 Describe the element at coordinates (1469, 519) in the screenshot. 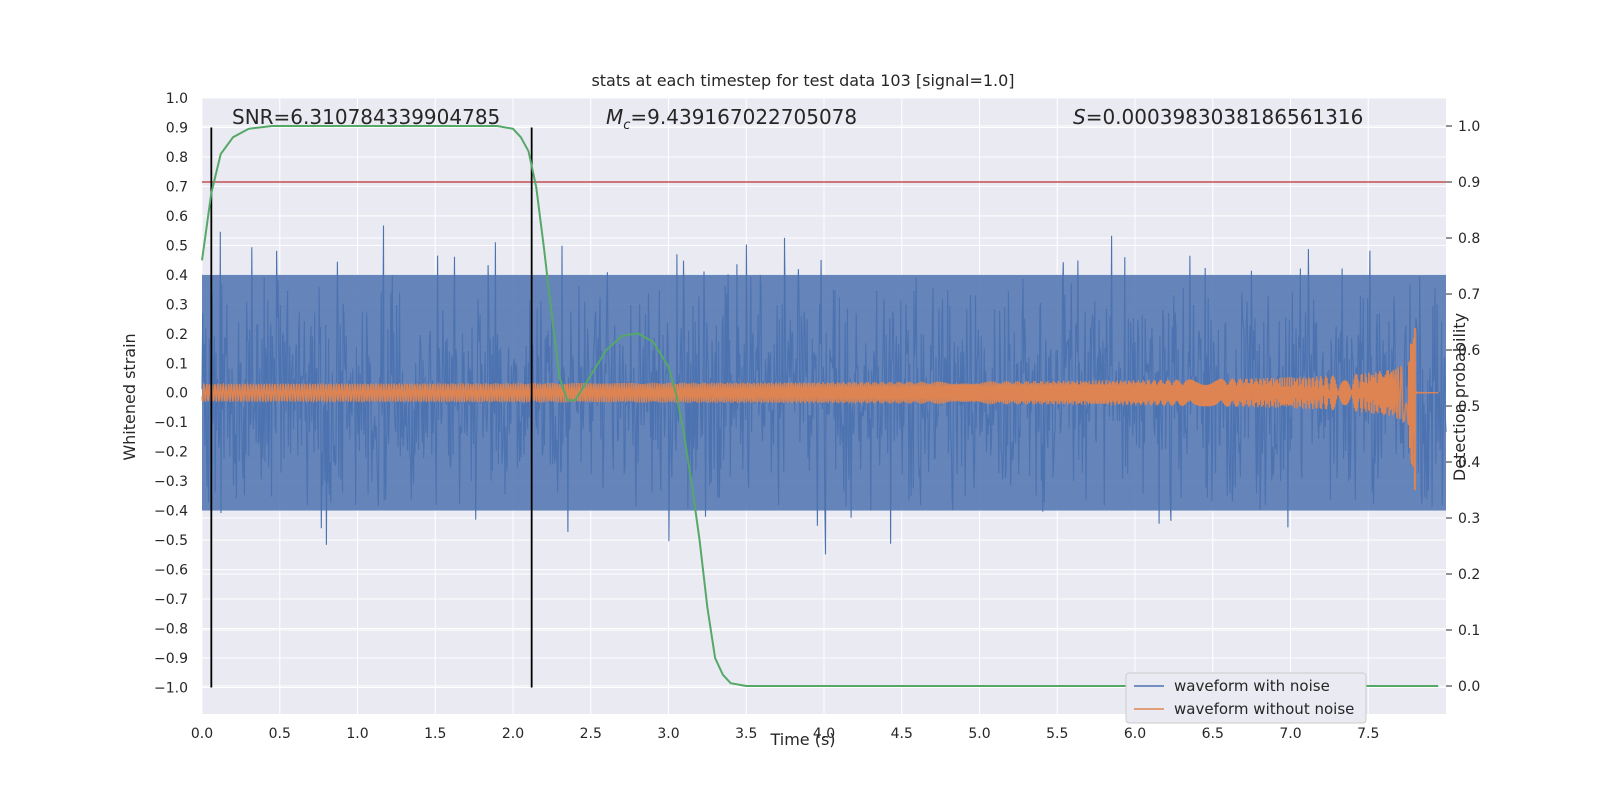

I see `y-tick-label-right: 0.3` at that location.